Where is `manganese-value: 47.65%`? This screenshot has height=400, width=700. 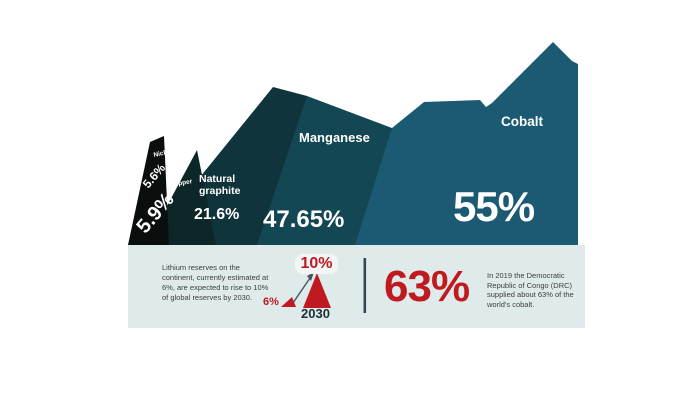
manganese-value: 47.65% is located at coordinates (304, 219).